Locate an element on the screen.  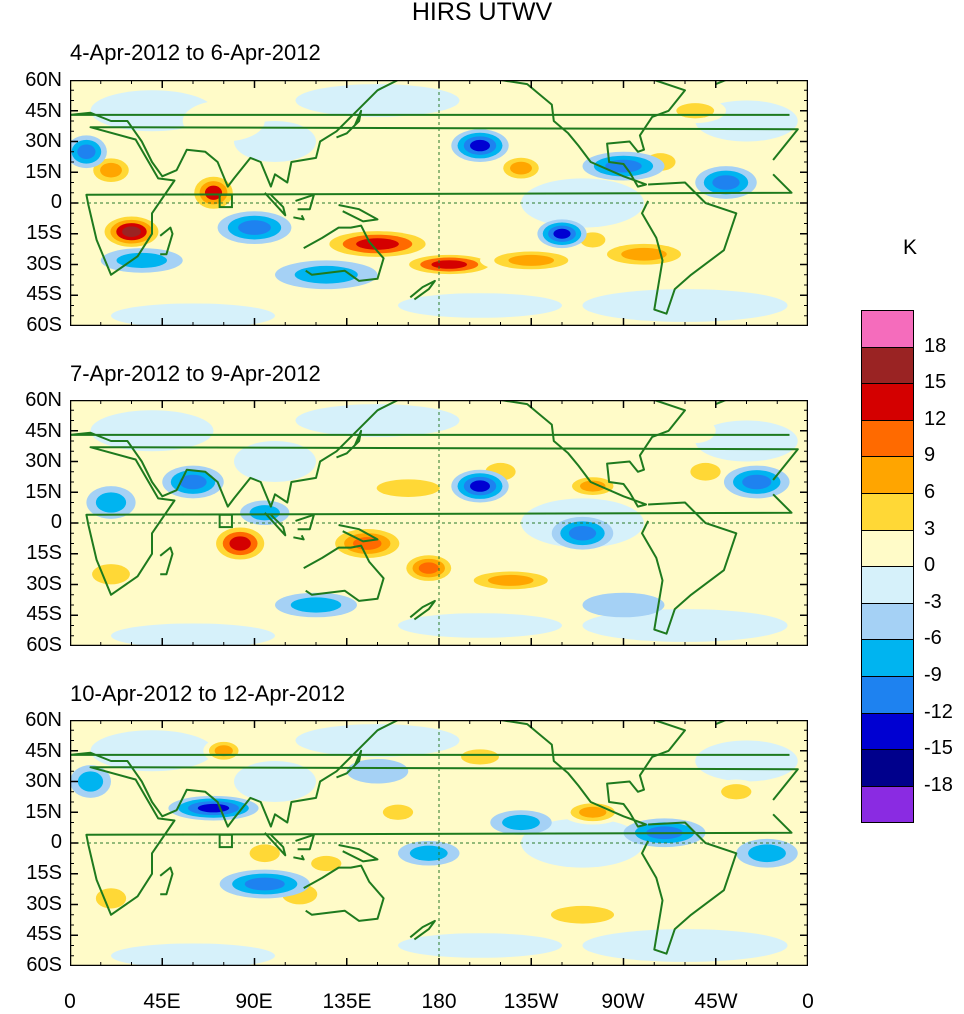
colorbar-label: -18 is located at coordinates (938, 784).